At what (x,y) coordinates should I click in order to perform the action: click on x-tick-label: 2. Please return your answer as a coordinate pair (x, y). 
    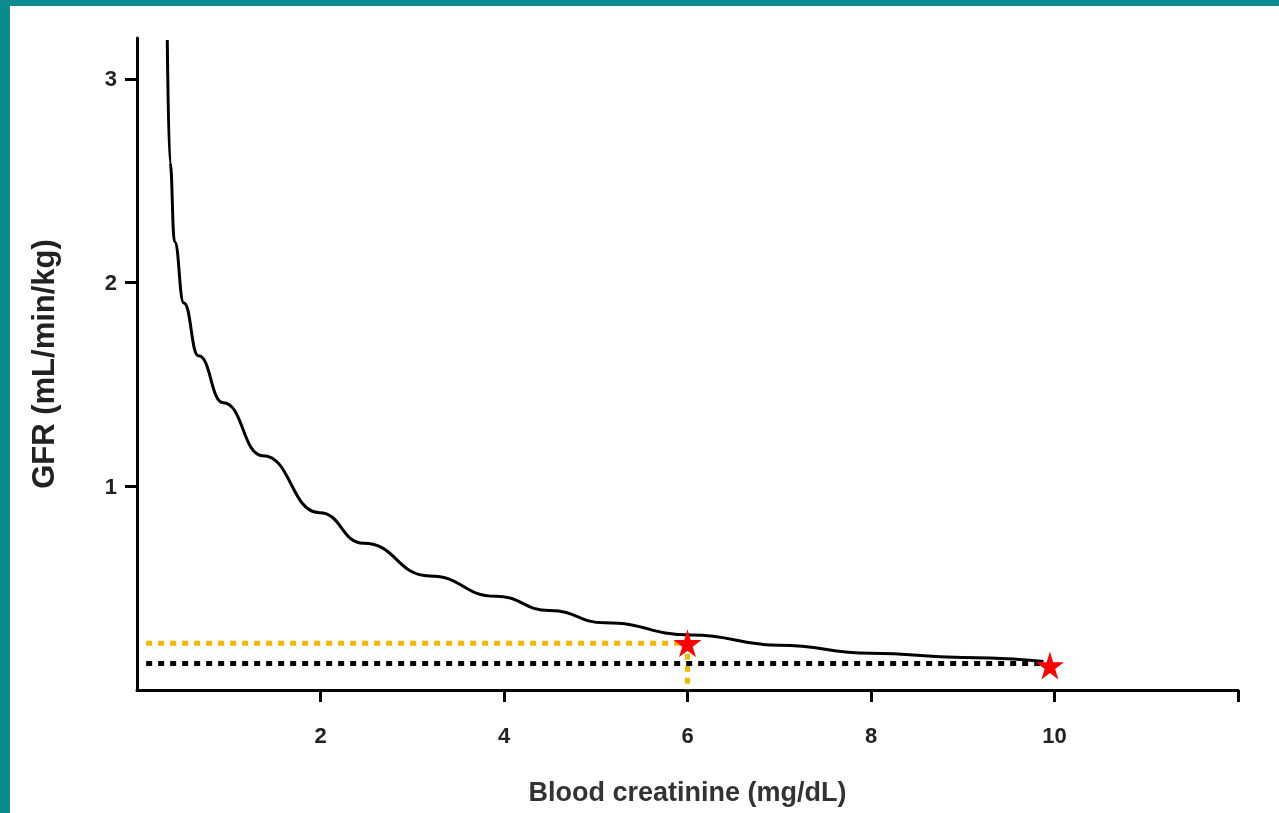
    Looking at the image, I should click on (320, 735).